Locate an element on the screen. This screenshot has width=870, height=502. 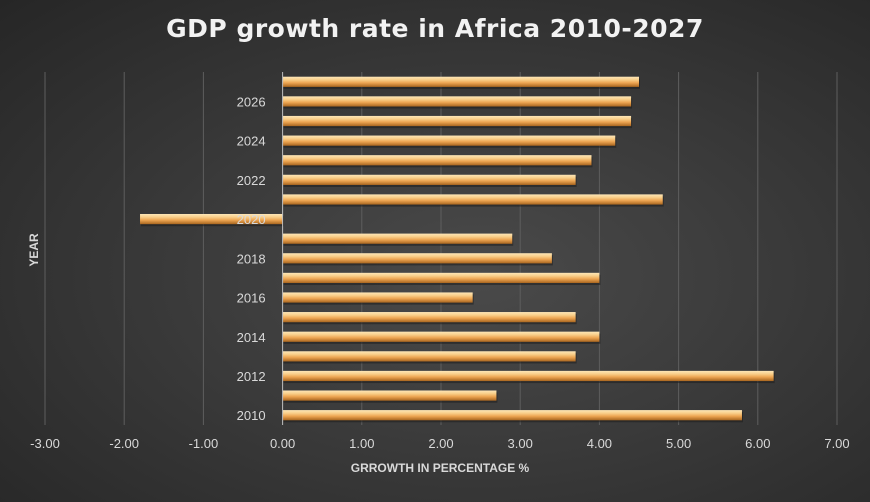
y-axis-title: YEAR is located at coordinates (34, 250).